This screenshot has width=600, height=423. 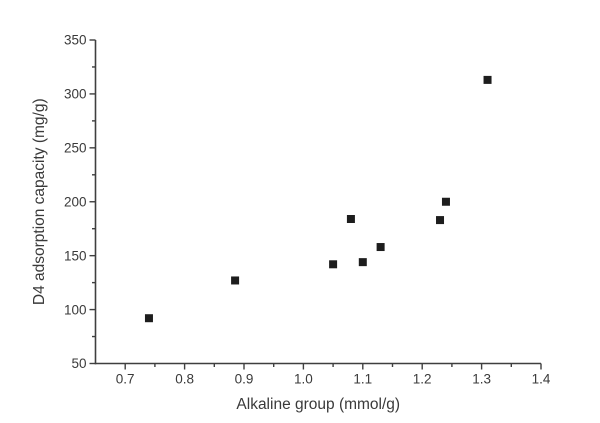 What do you see at coordinates (318, 404) in the screenshot?
I see `x-axis-title: Alkaline group (mmol/g)` at bounding box center [318, 404].